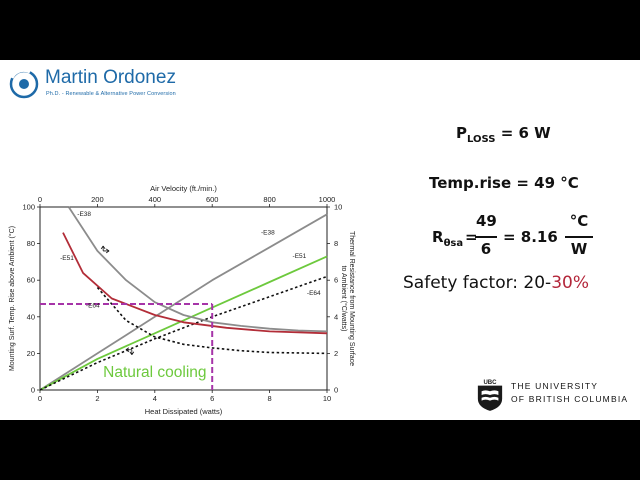 The height and width of the screenshot is (480, 640). I want to click on top-tick-label: 200, so click(97, 199).